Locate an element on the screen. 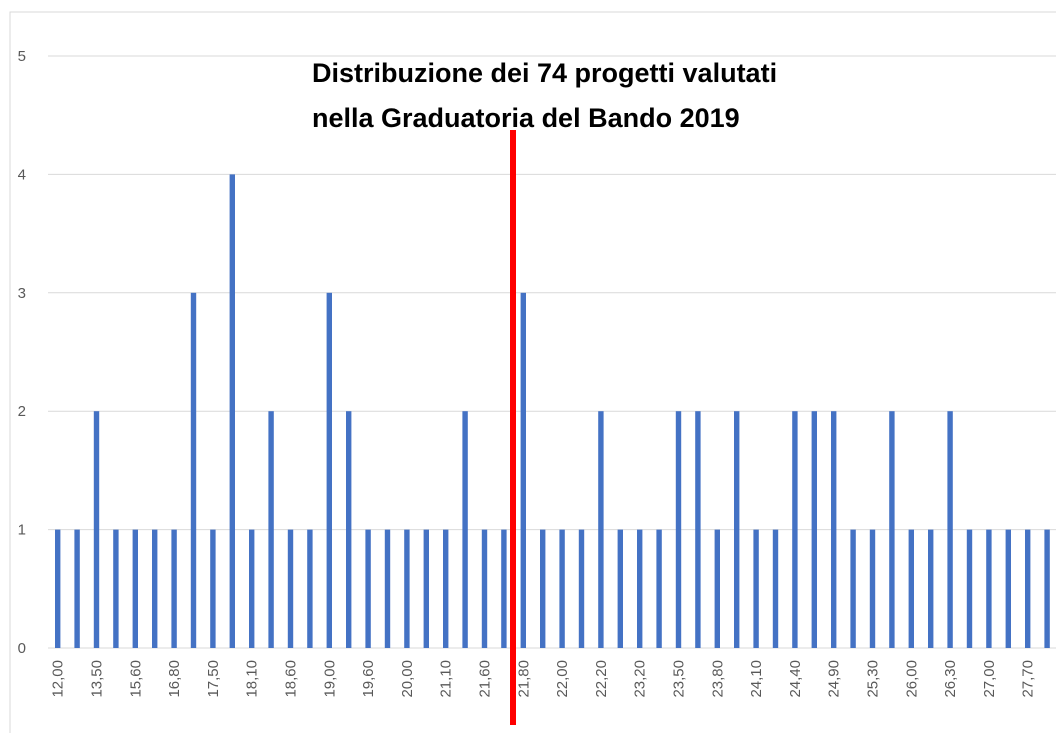 This screenshot has width=1056, height=733. x-tick-label: 18,10 is located at coordinates (252, 679).